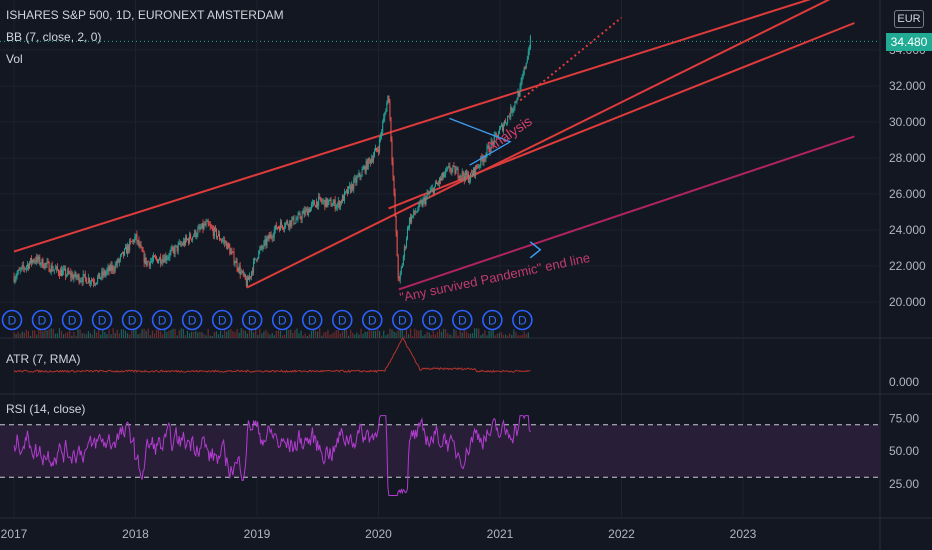  Describe the element at coordinates (43, 359) in the screenshot. I see `atr-indicator-label: ATR (7, RMA)` at that location.